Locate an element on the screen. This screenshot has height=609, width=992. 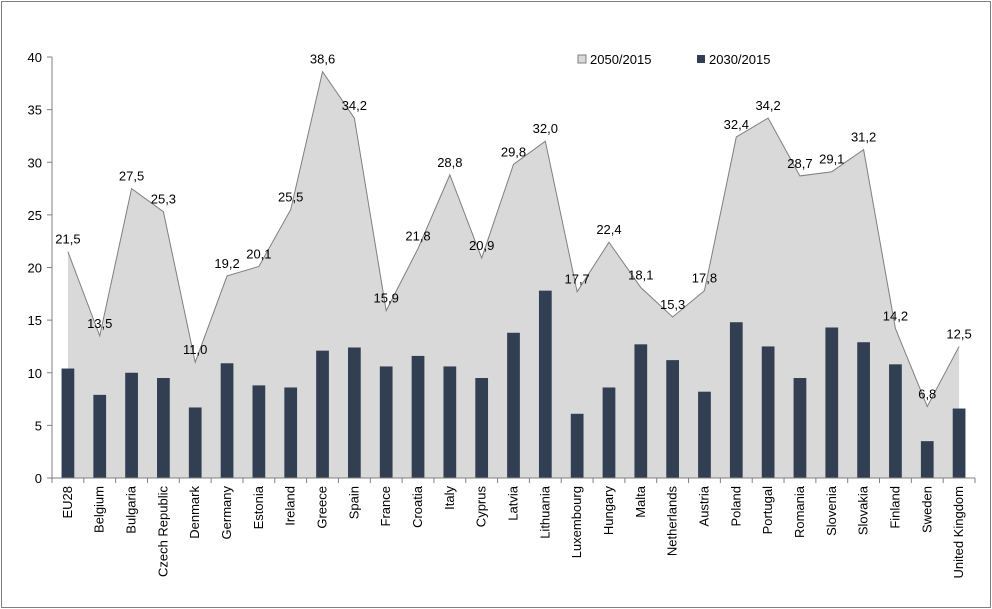
y-tick-label: 15 is located at coordinates (35, 320).